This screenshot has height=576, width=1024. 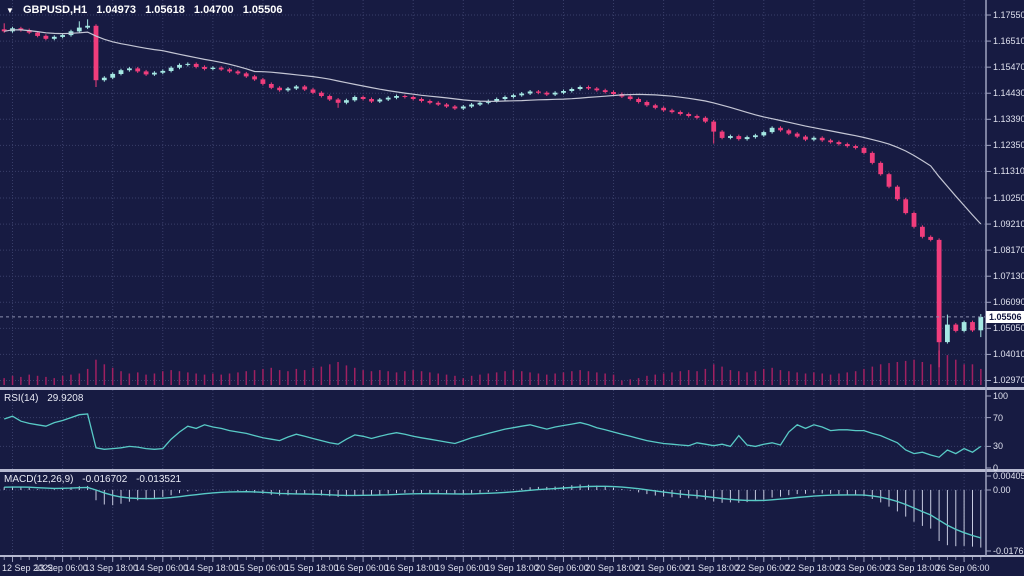 What do you see at coordinates (361, 568) in the screenshot?
I see `time-axis-label: 16 Sep 06:00` at bounding box center [361, 568].